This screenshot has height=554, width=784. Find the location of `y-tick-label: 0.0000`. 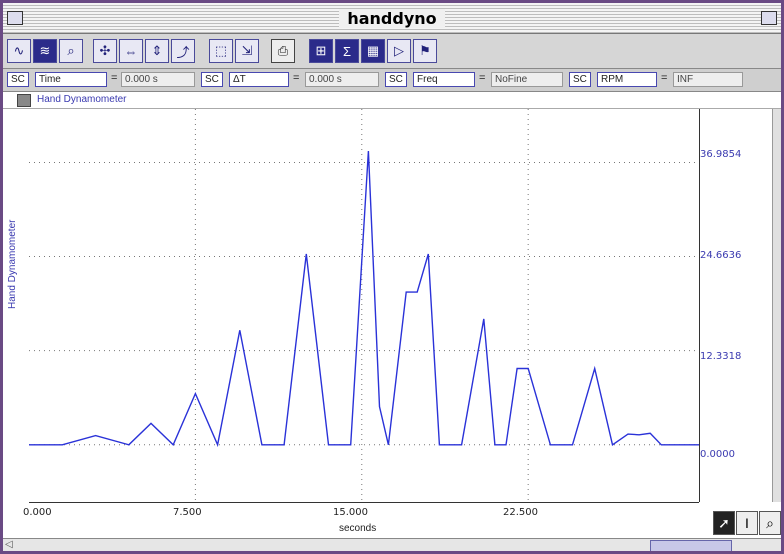

y-tick-label: 0.0000 is located at coordinates (717, 454).